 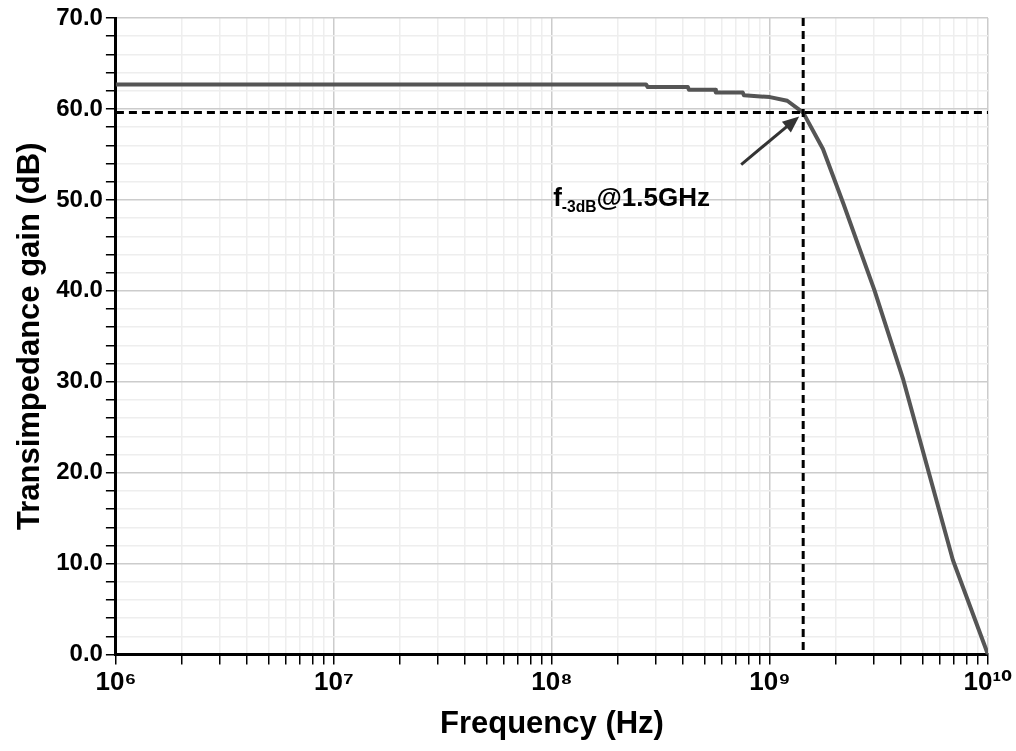 I want to click on y-axis-title: Transimpedance gain (dB), so click(x=29, y=336).